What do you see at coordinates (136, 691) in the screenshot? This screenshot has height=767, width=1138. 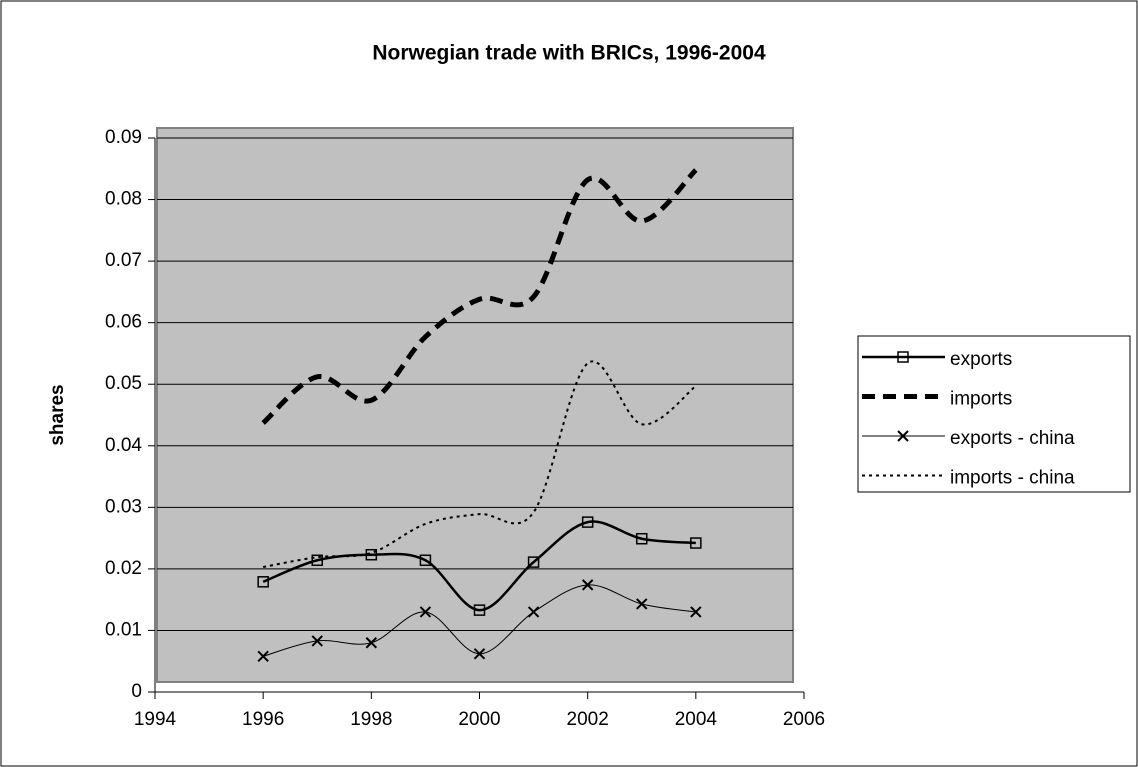 I see `y-tick-label: 0` at bounding box center [136, 691].